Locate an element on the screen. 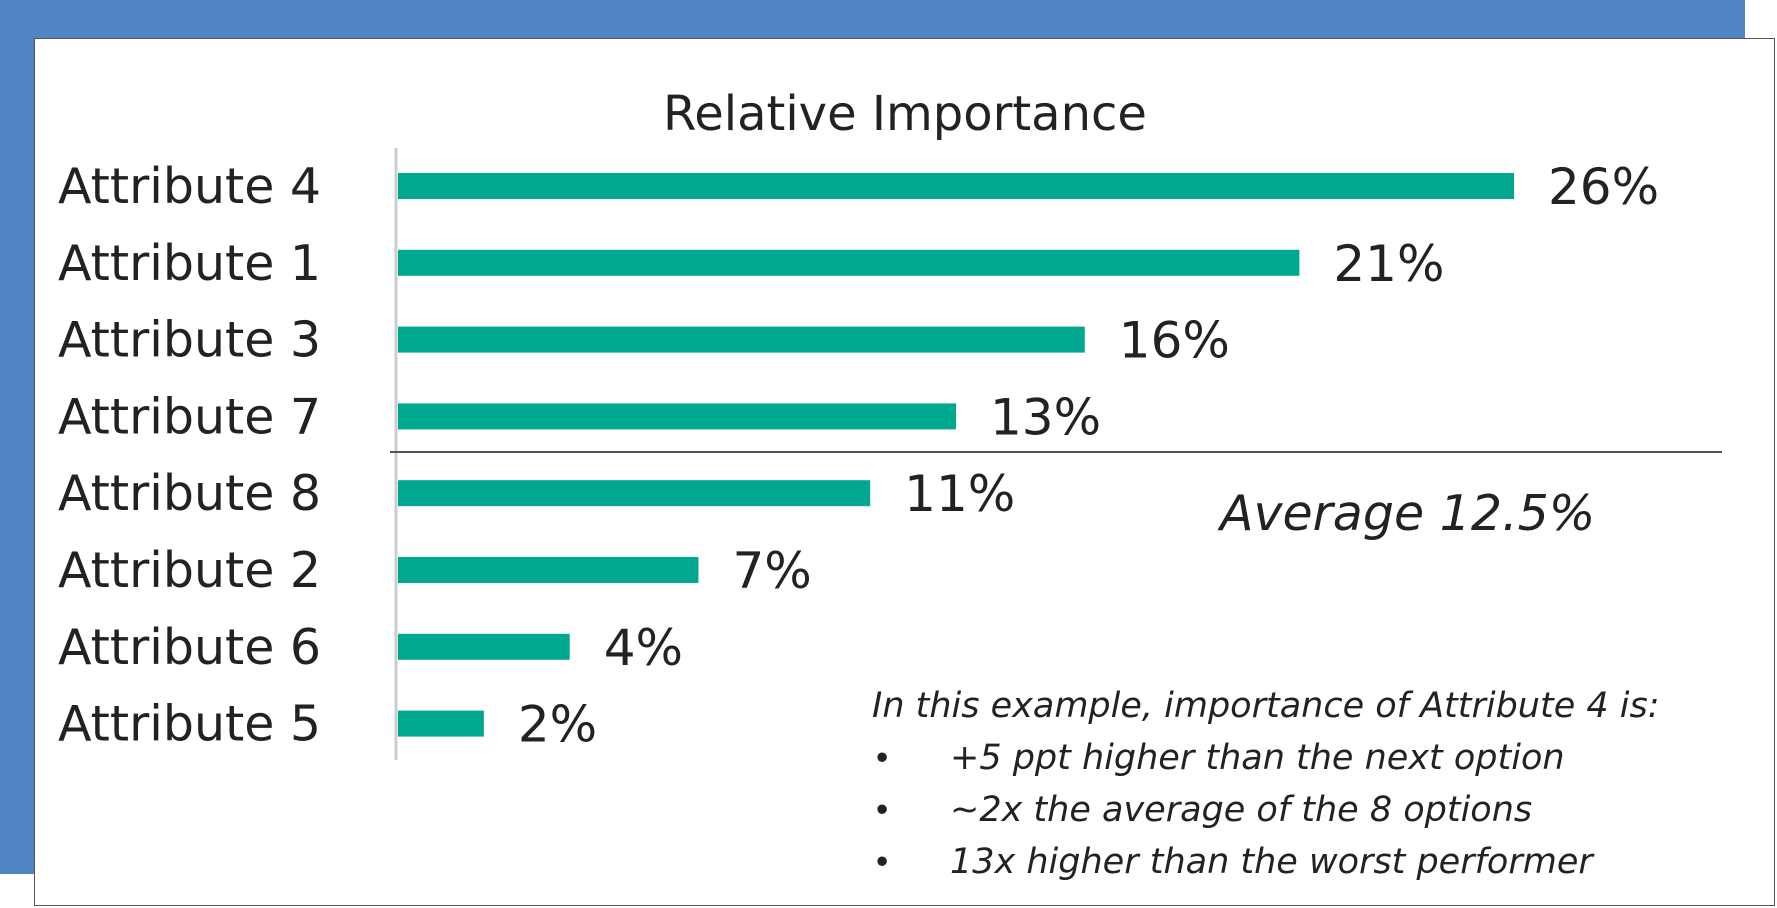 The width and height of the screenshot is (1777, 908). category-label: Attribute 1 is located at coordinates (189, 263).